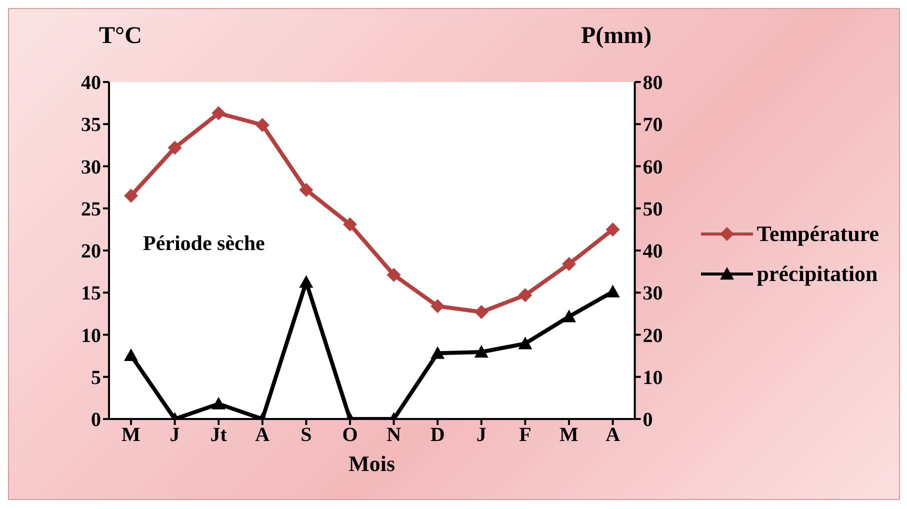  I want to click on y-tick-label: 20, so click(91, 251).